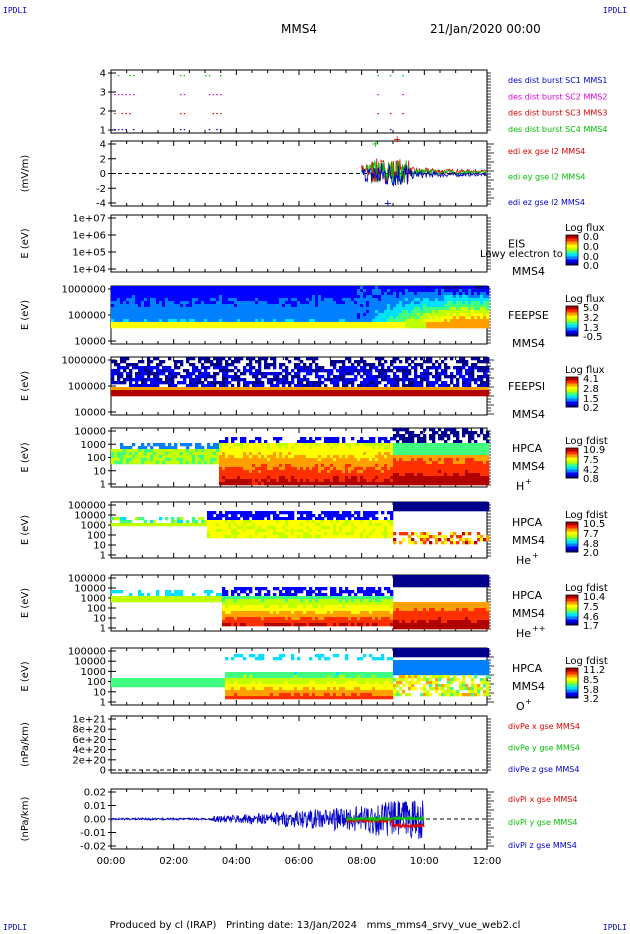 Image resolution: width=630 pixels, height=934 pixels. What do you see at coordinates (521, 254) in the screenshot?
I see `eis-overlay-text: Lowy electron to` at bounding box center [521, 254].